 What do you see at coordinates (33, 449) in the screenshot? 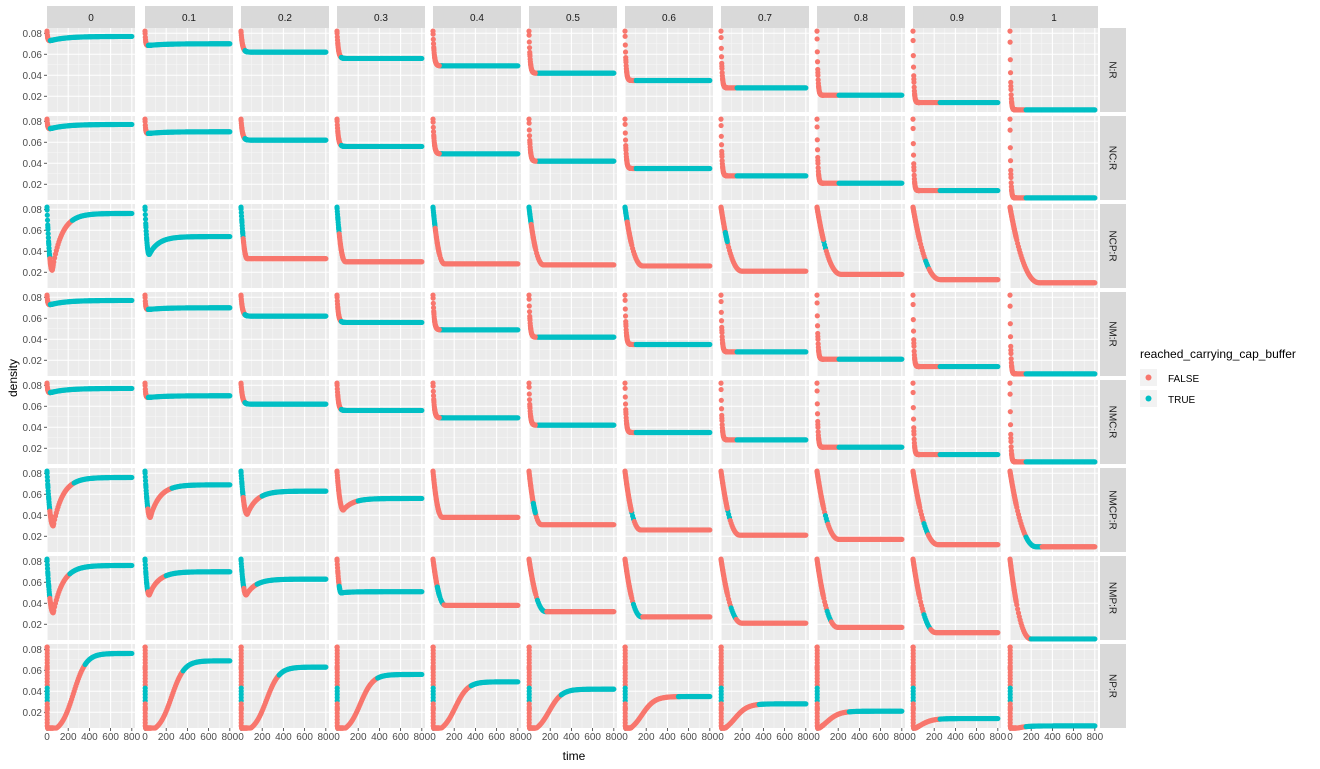
I see `y-tick-label: 0.02` at bounding box center [33, 449].